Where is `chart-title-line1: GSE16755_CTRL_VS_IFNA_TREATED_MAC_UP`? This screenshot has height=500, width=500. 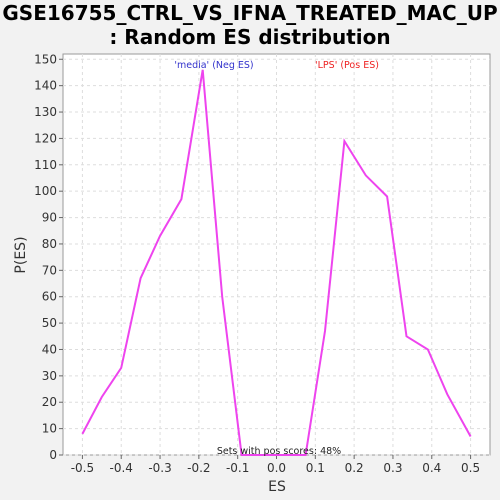 chart-title-line1: GSE16755_CTRL_VS_IFNA_TREATED_MAC_UP is located at coordinates (249, 13).